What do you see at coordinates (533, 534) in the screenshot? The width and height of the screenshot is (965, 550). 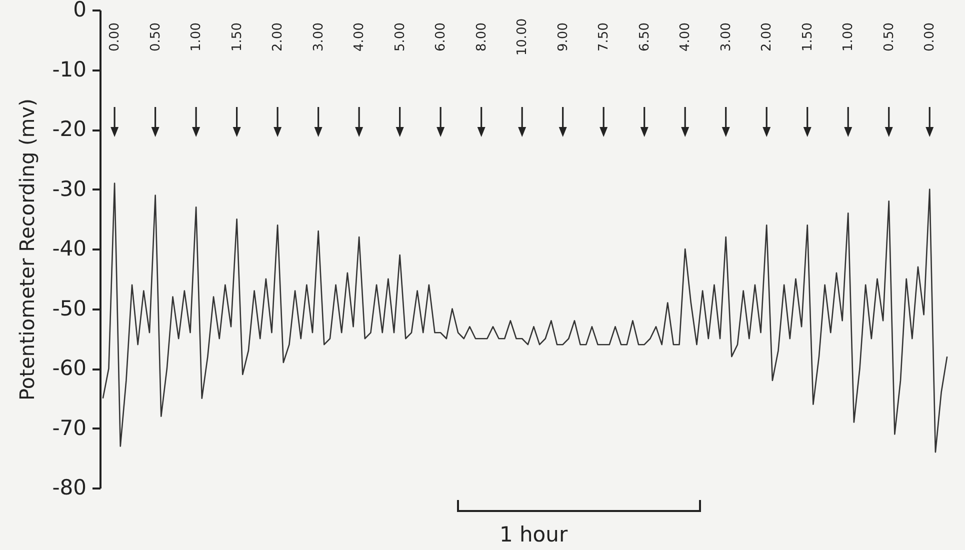 I see `x-axis-title: 1 hour` at bounding box center [533, 534].